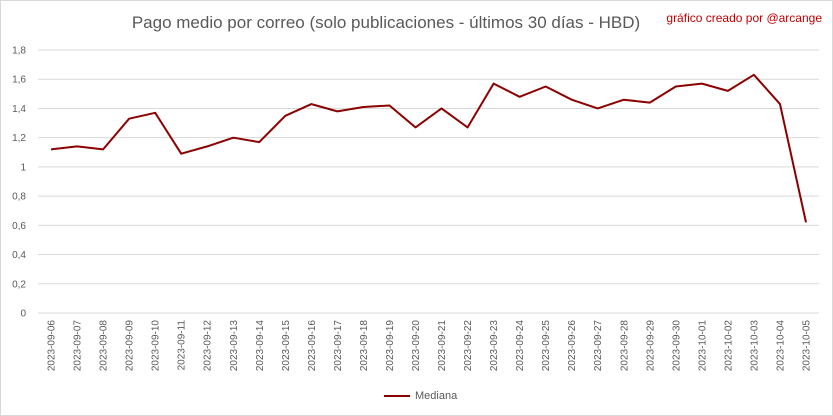 This screenshot has height=416, width=833. Describe the element at coordinates (234, 346) in the screenshot. I see `x-tick-label: 2023-09-13` at that location.